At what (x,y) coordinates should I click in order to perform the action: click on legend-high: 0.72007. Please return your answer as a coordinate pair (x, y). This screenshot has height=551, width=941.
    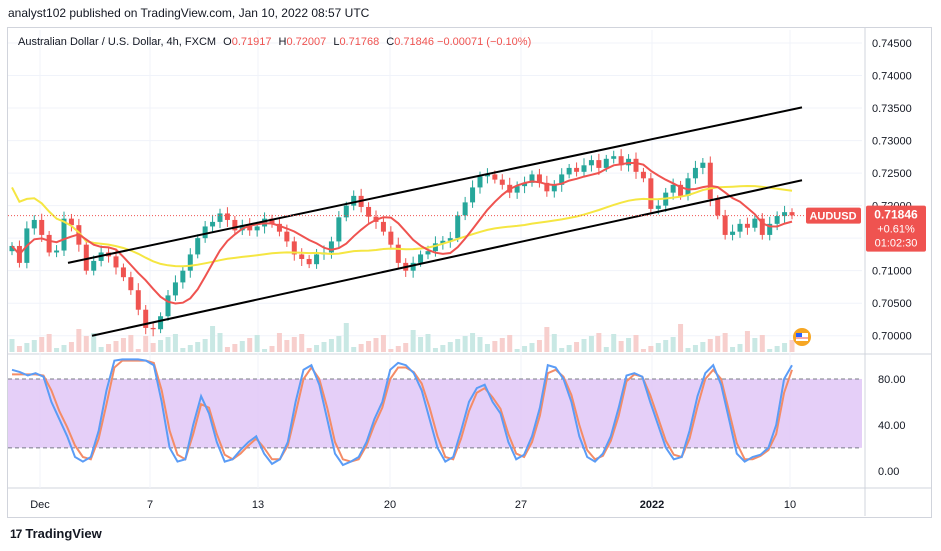
    Looking at the image, I should click on (306, 42).